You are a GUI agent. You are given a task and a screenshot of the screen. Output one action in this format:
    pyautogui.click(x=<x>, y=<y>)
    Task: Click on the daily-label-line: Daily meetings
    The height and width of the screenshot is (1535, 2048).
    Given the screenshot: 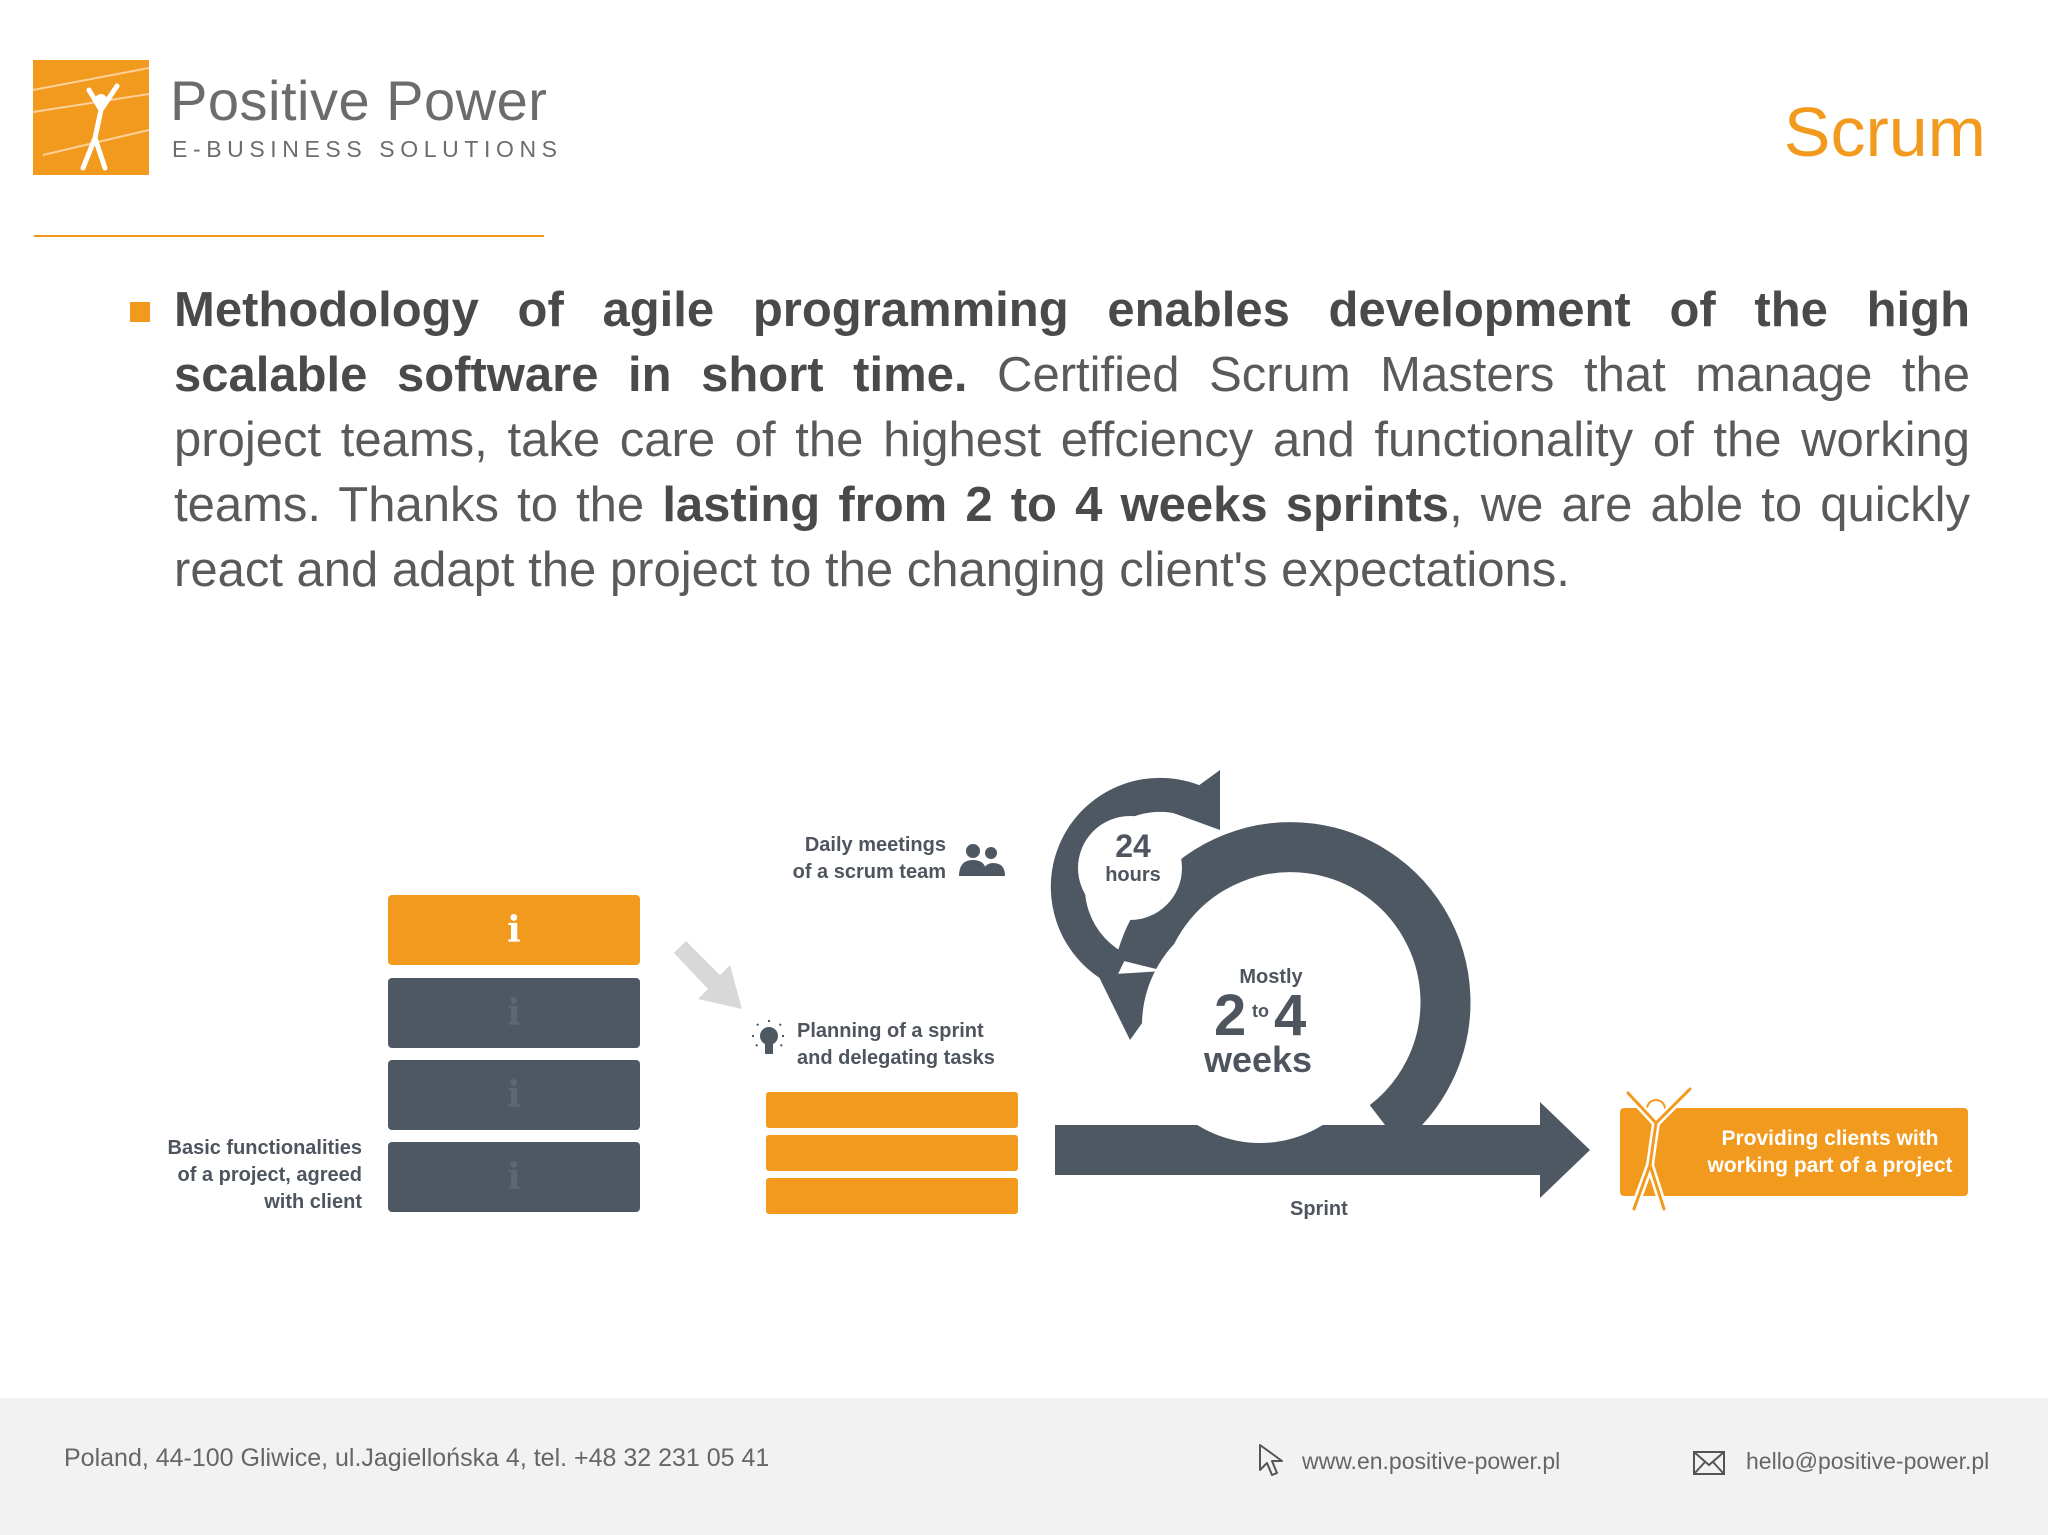 What is the action you would take?
    pyautogui.click(x=875, y=845)
    